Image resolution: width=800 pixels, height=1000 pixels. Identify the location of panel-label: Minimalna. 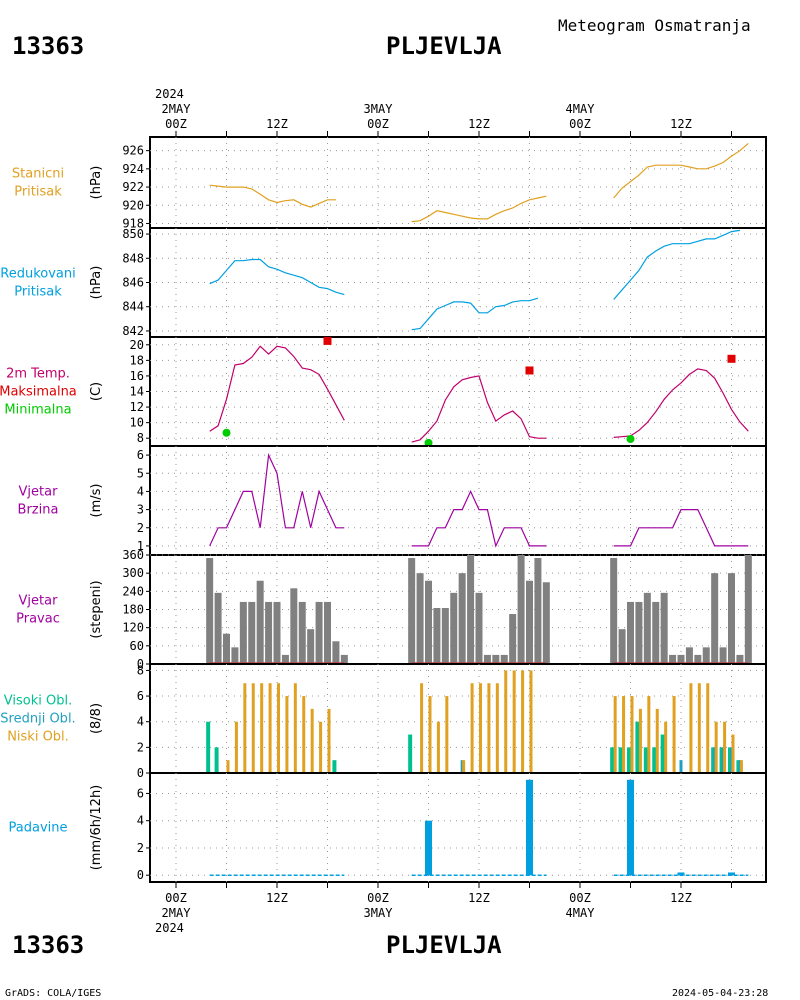
(37, 410).